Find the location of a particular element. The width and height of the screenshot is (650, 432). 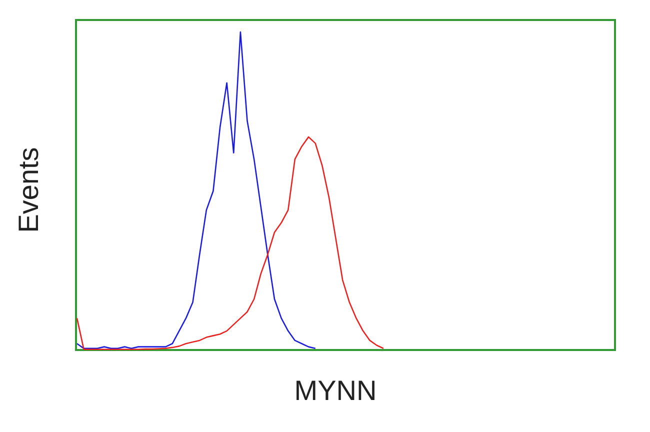

y-axis-title: Events is located at coordinates (28, 190).